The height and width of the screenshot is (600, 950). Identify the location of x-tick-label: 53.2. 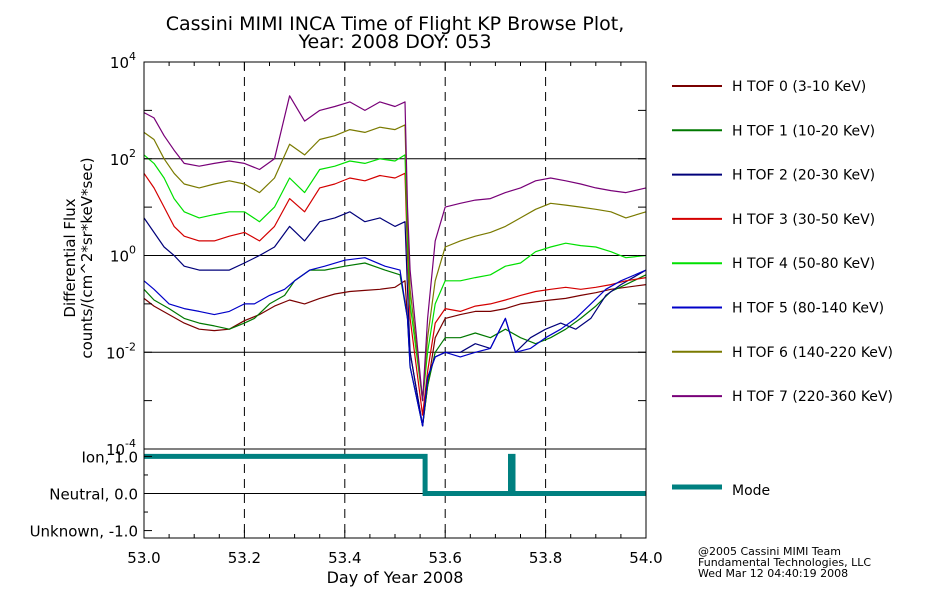
(244, 558).